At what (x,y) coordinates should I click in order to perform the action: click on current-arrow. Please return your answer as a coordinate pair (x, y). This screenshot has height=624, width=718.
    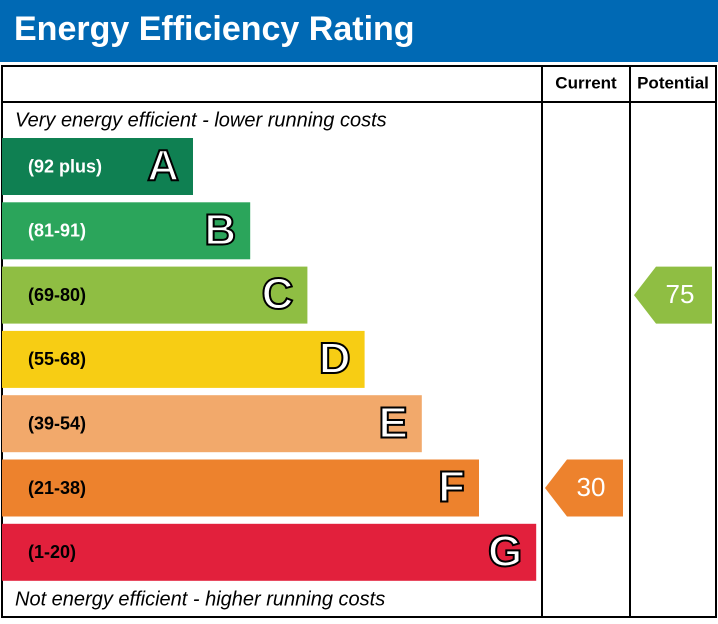
    Looking at the image, I should click on (584, 488).